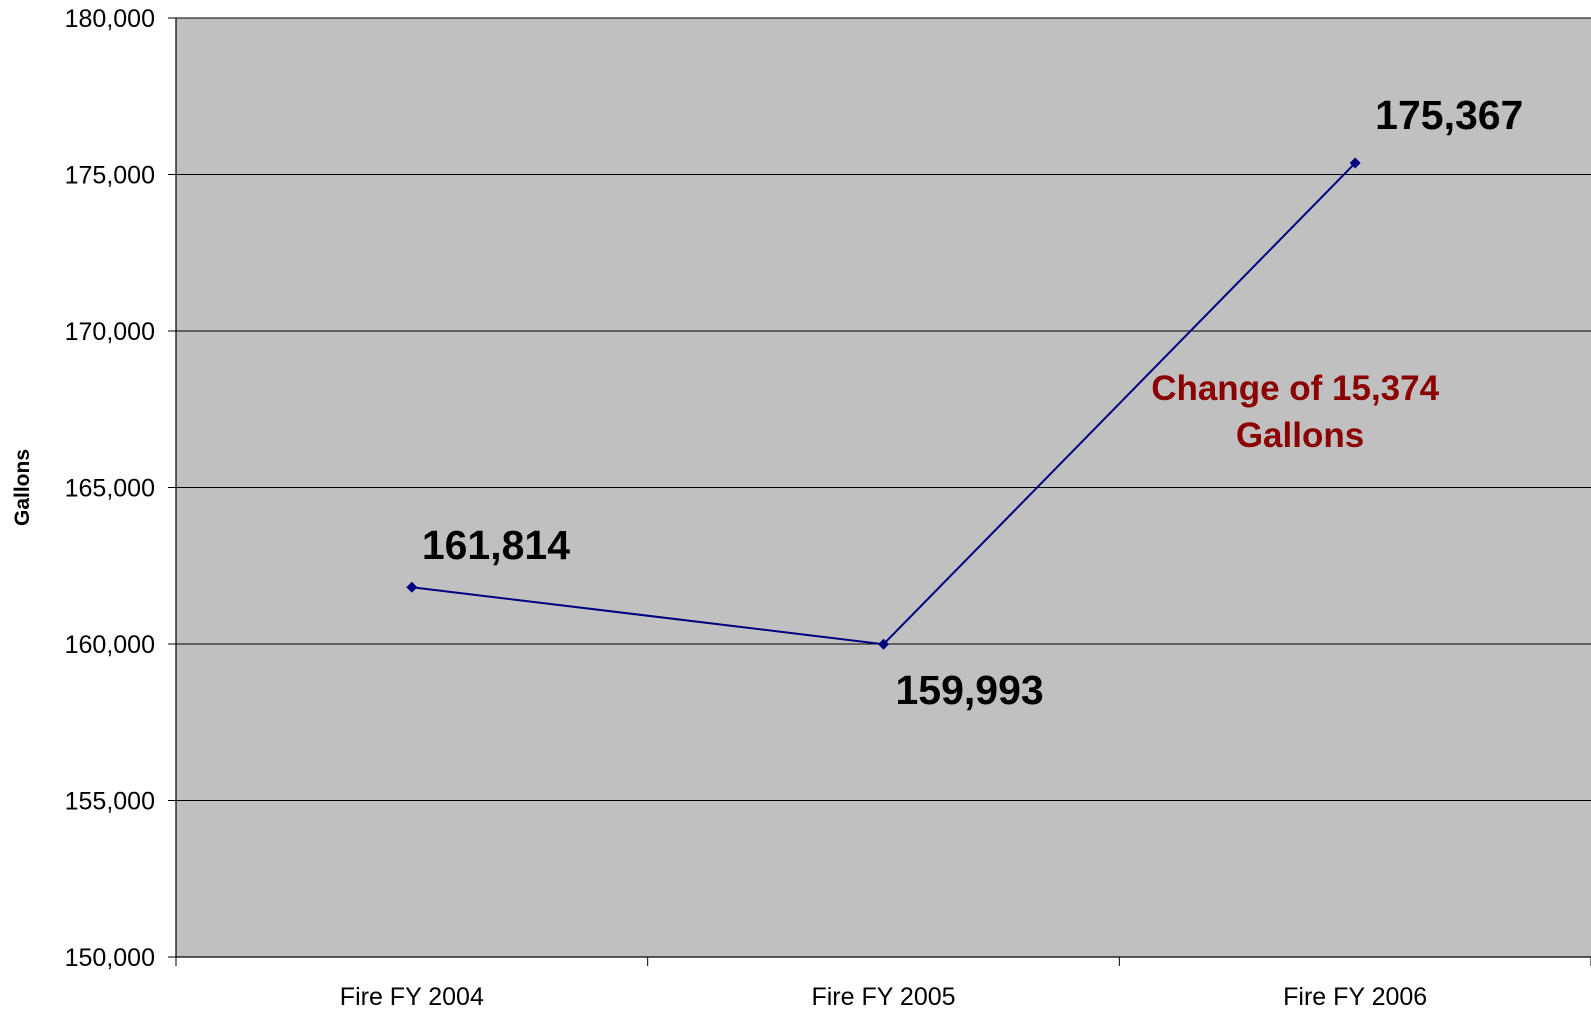  I want to click on y-axis-title: Gallons, so click(22, 487).